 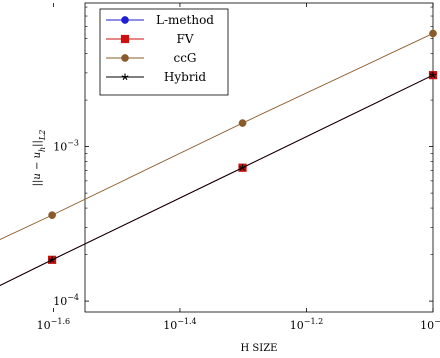 What do you see at coordinates (151, 58) in the screenshot?
I see `legend-item: ccG` at bounding box center [151, 58].